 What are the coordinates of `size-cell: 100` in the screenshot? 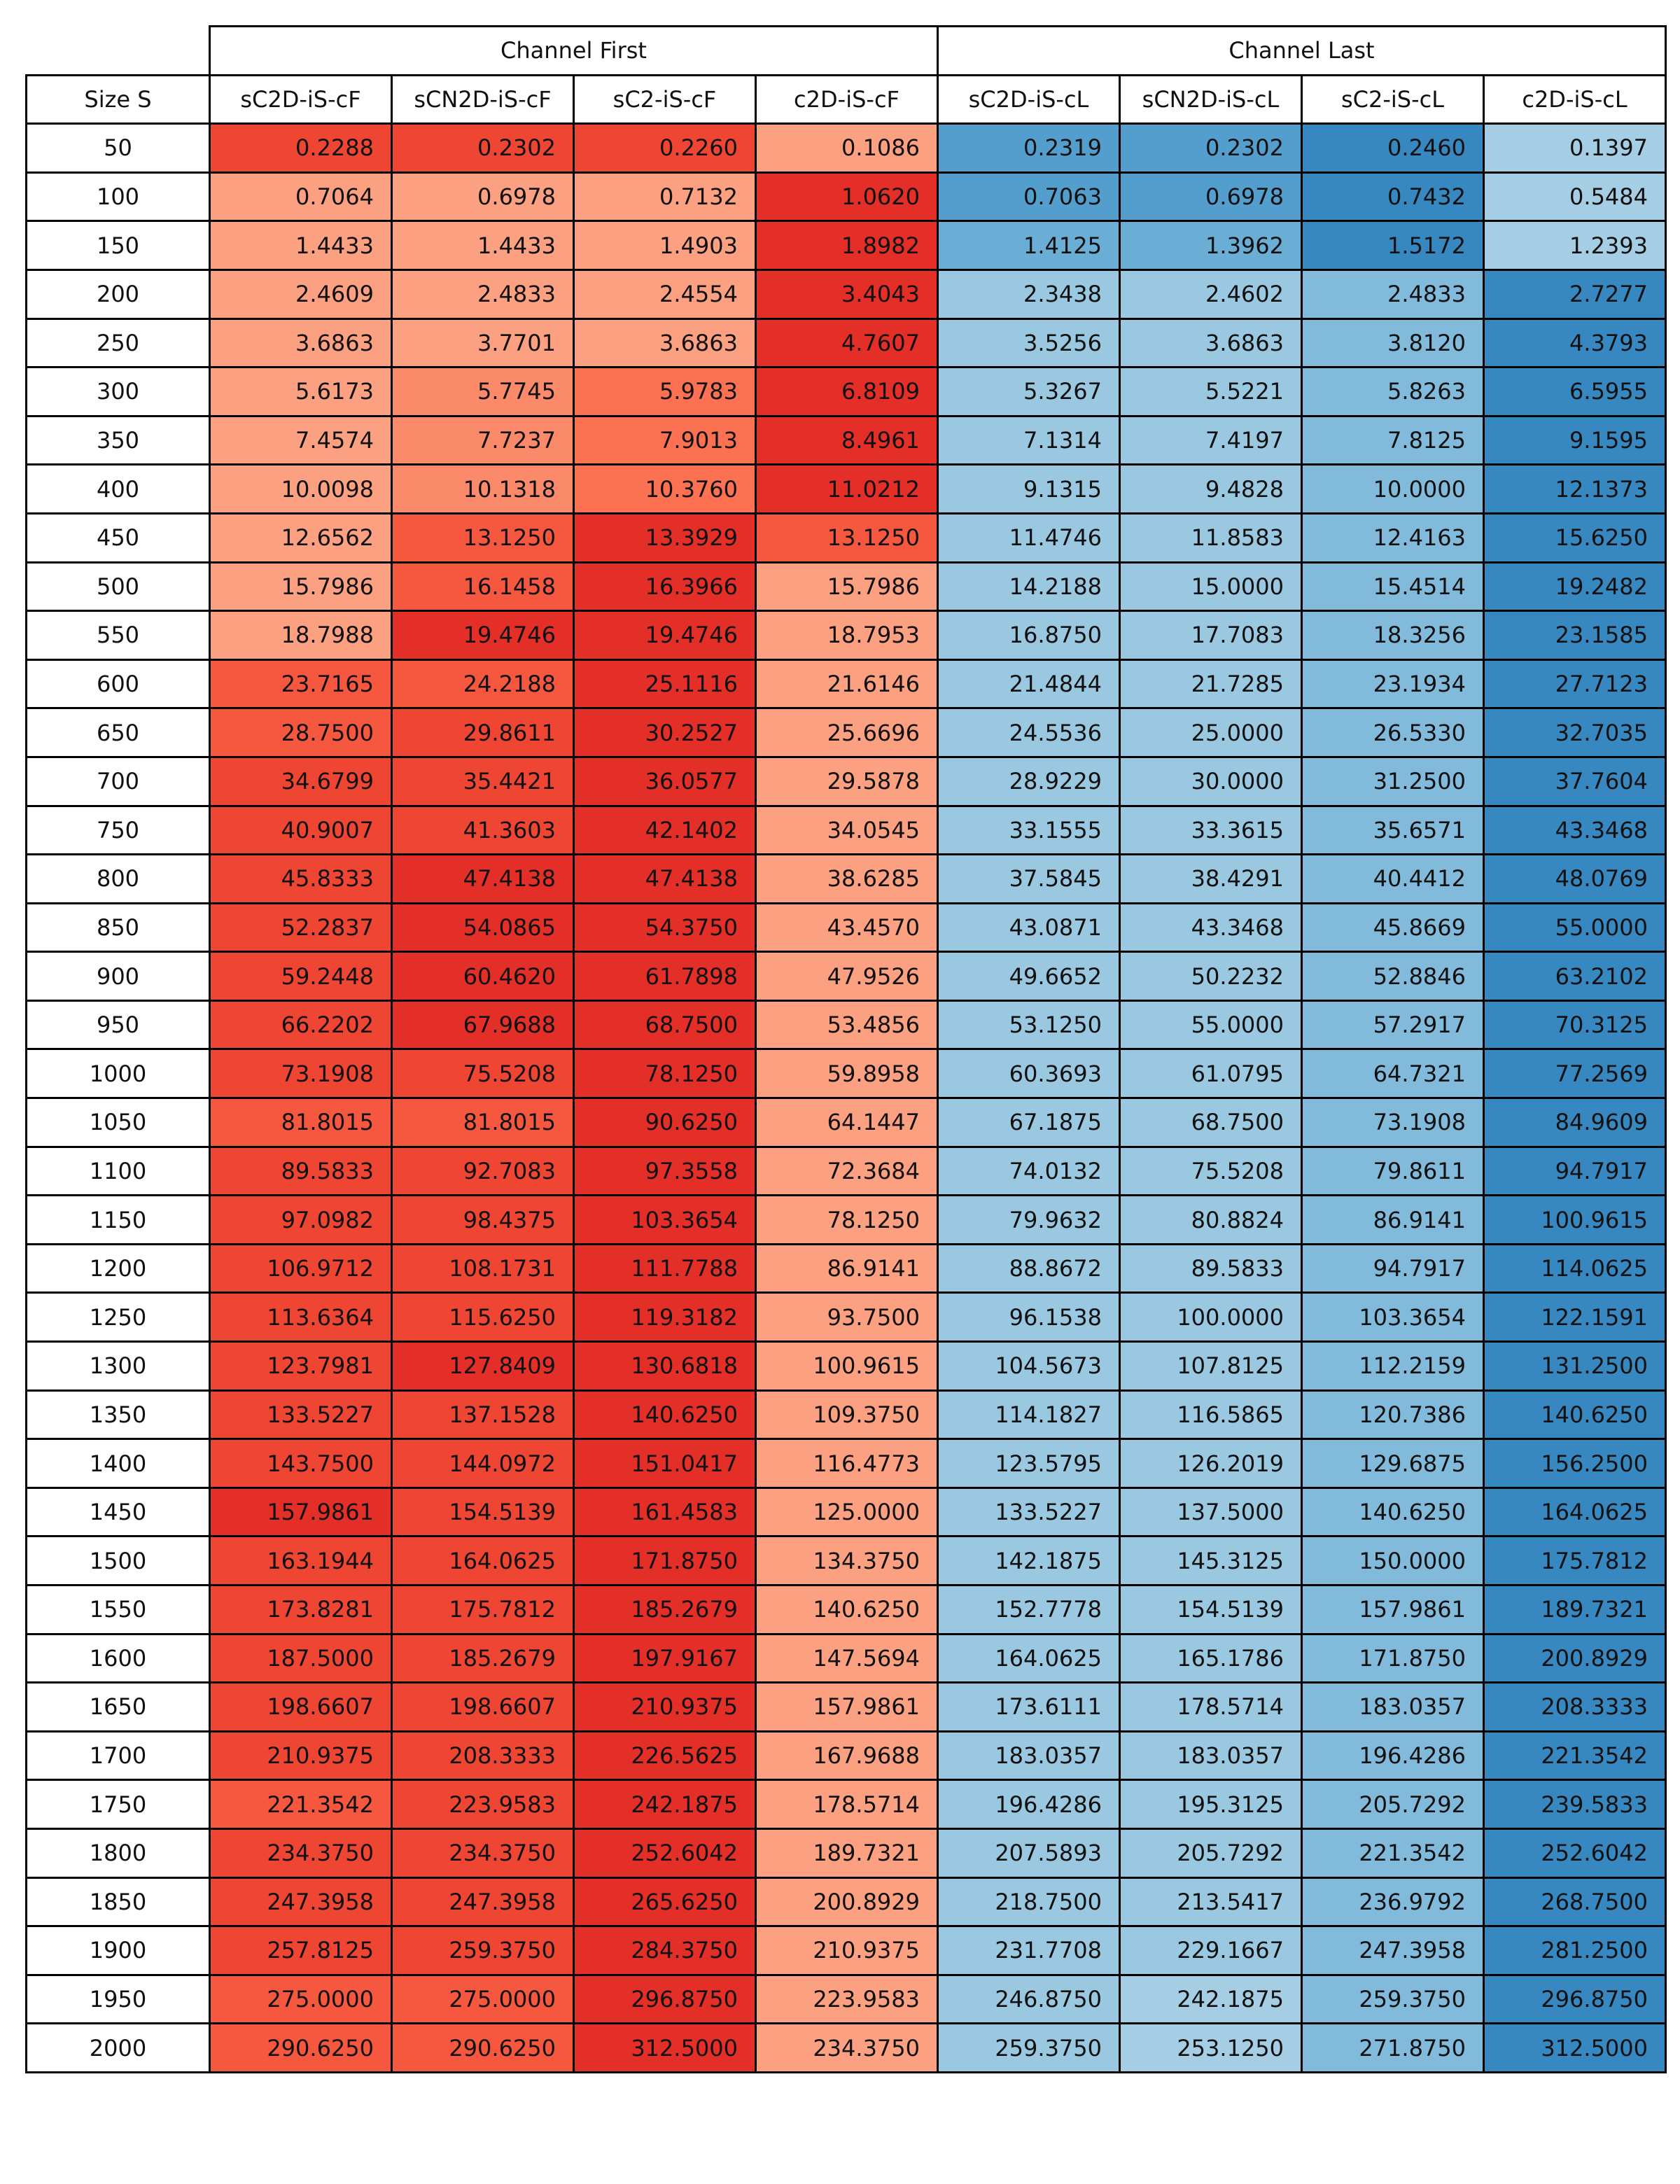 It's located at (118, 197).